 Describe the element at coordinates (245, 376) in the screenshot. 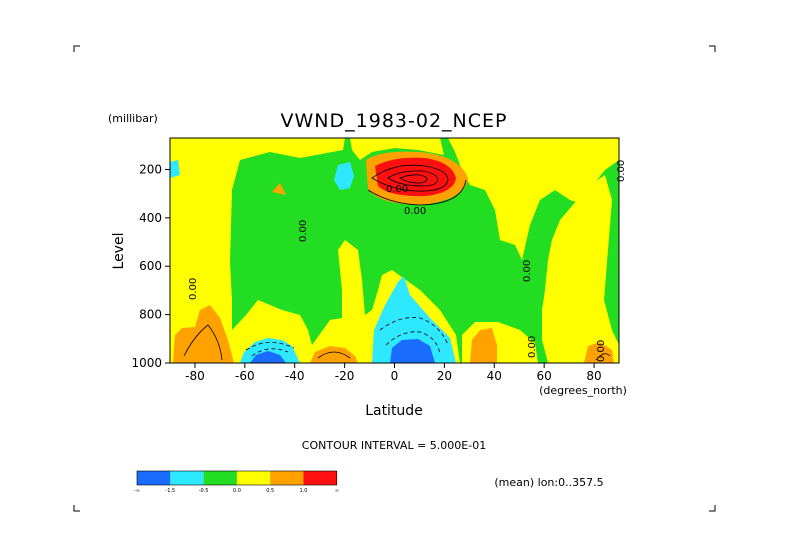

I see `x-tick-label: -60` at that location.